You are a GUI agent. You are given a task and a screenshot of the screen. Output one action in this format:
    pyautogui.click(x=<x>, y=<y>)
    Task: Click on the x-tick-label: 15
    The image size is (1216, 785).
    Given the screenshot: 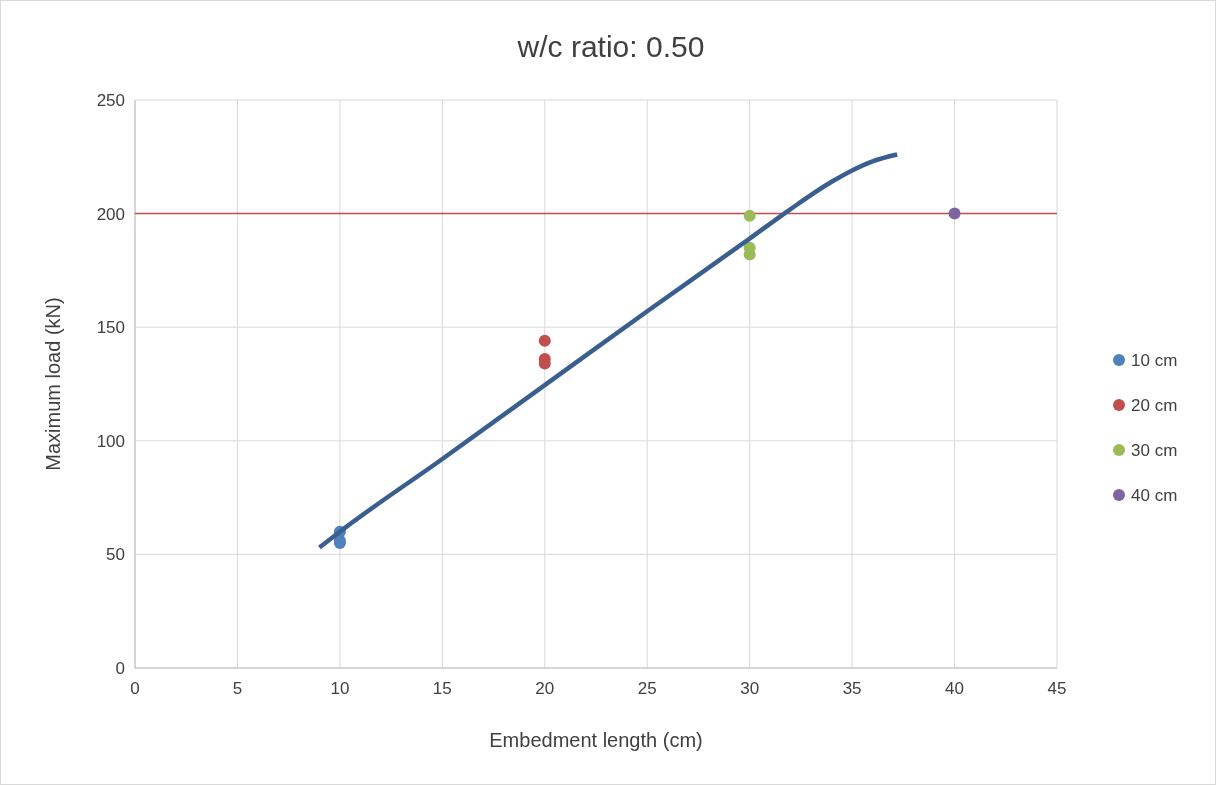 What is the action you would take?
    pyautogui.click(x=442, y=688)
    